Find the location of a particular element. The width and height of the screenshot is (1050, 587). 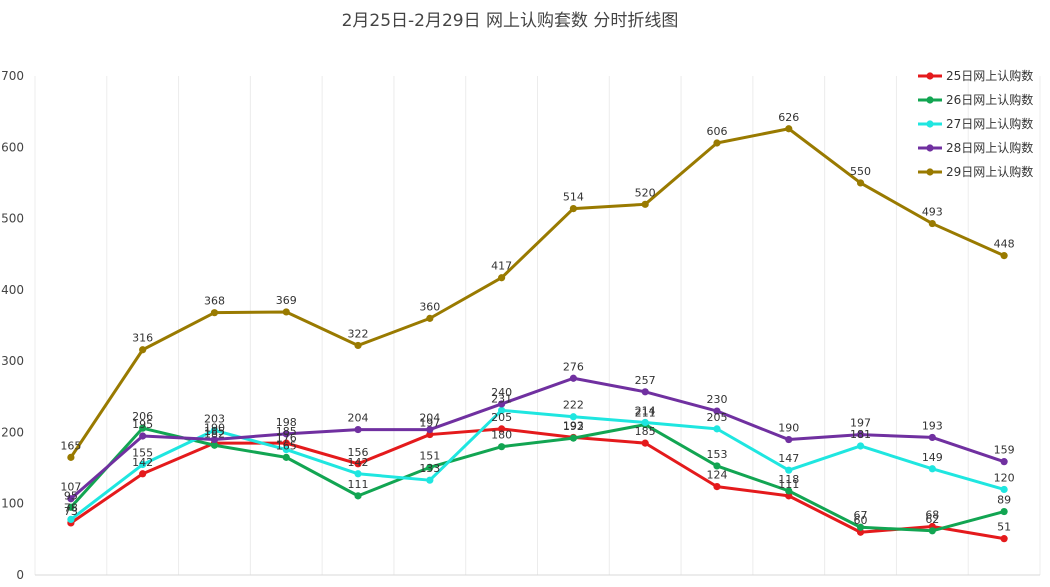

data-label: 369 is located at coordinates (286, 300).